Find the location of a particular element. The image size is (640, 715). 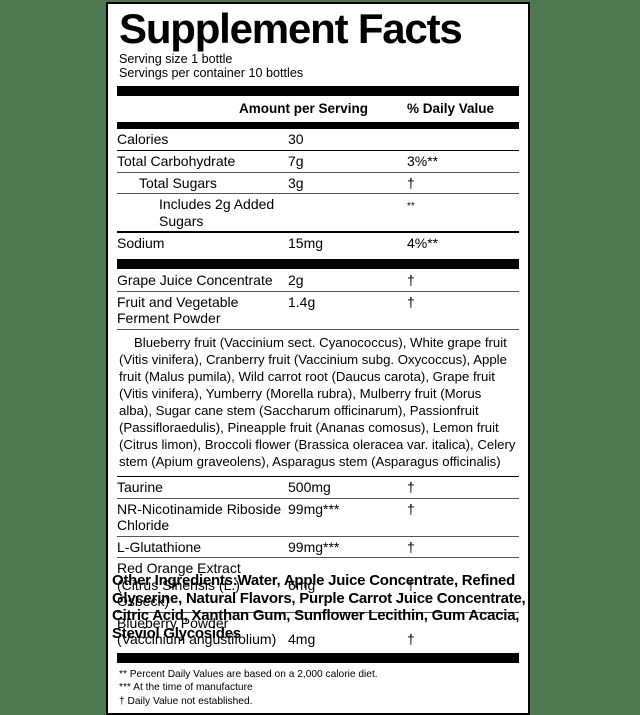

row-name: Taurine is located at coordinates (140, 487).